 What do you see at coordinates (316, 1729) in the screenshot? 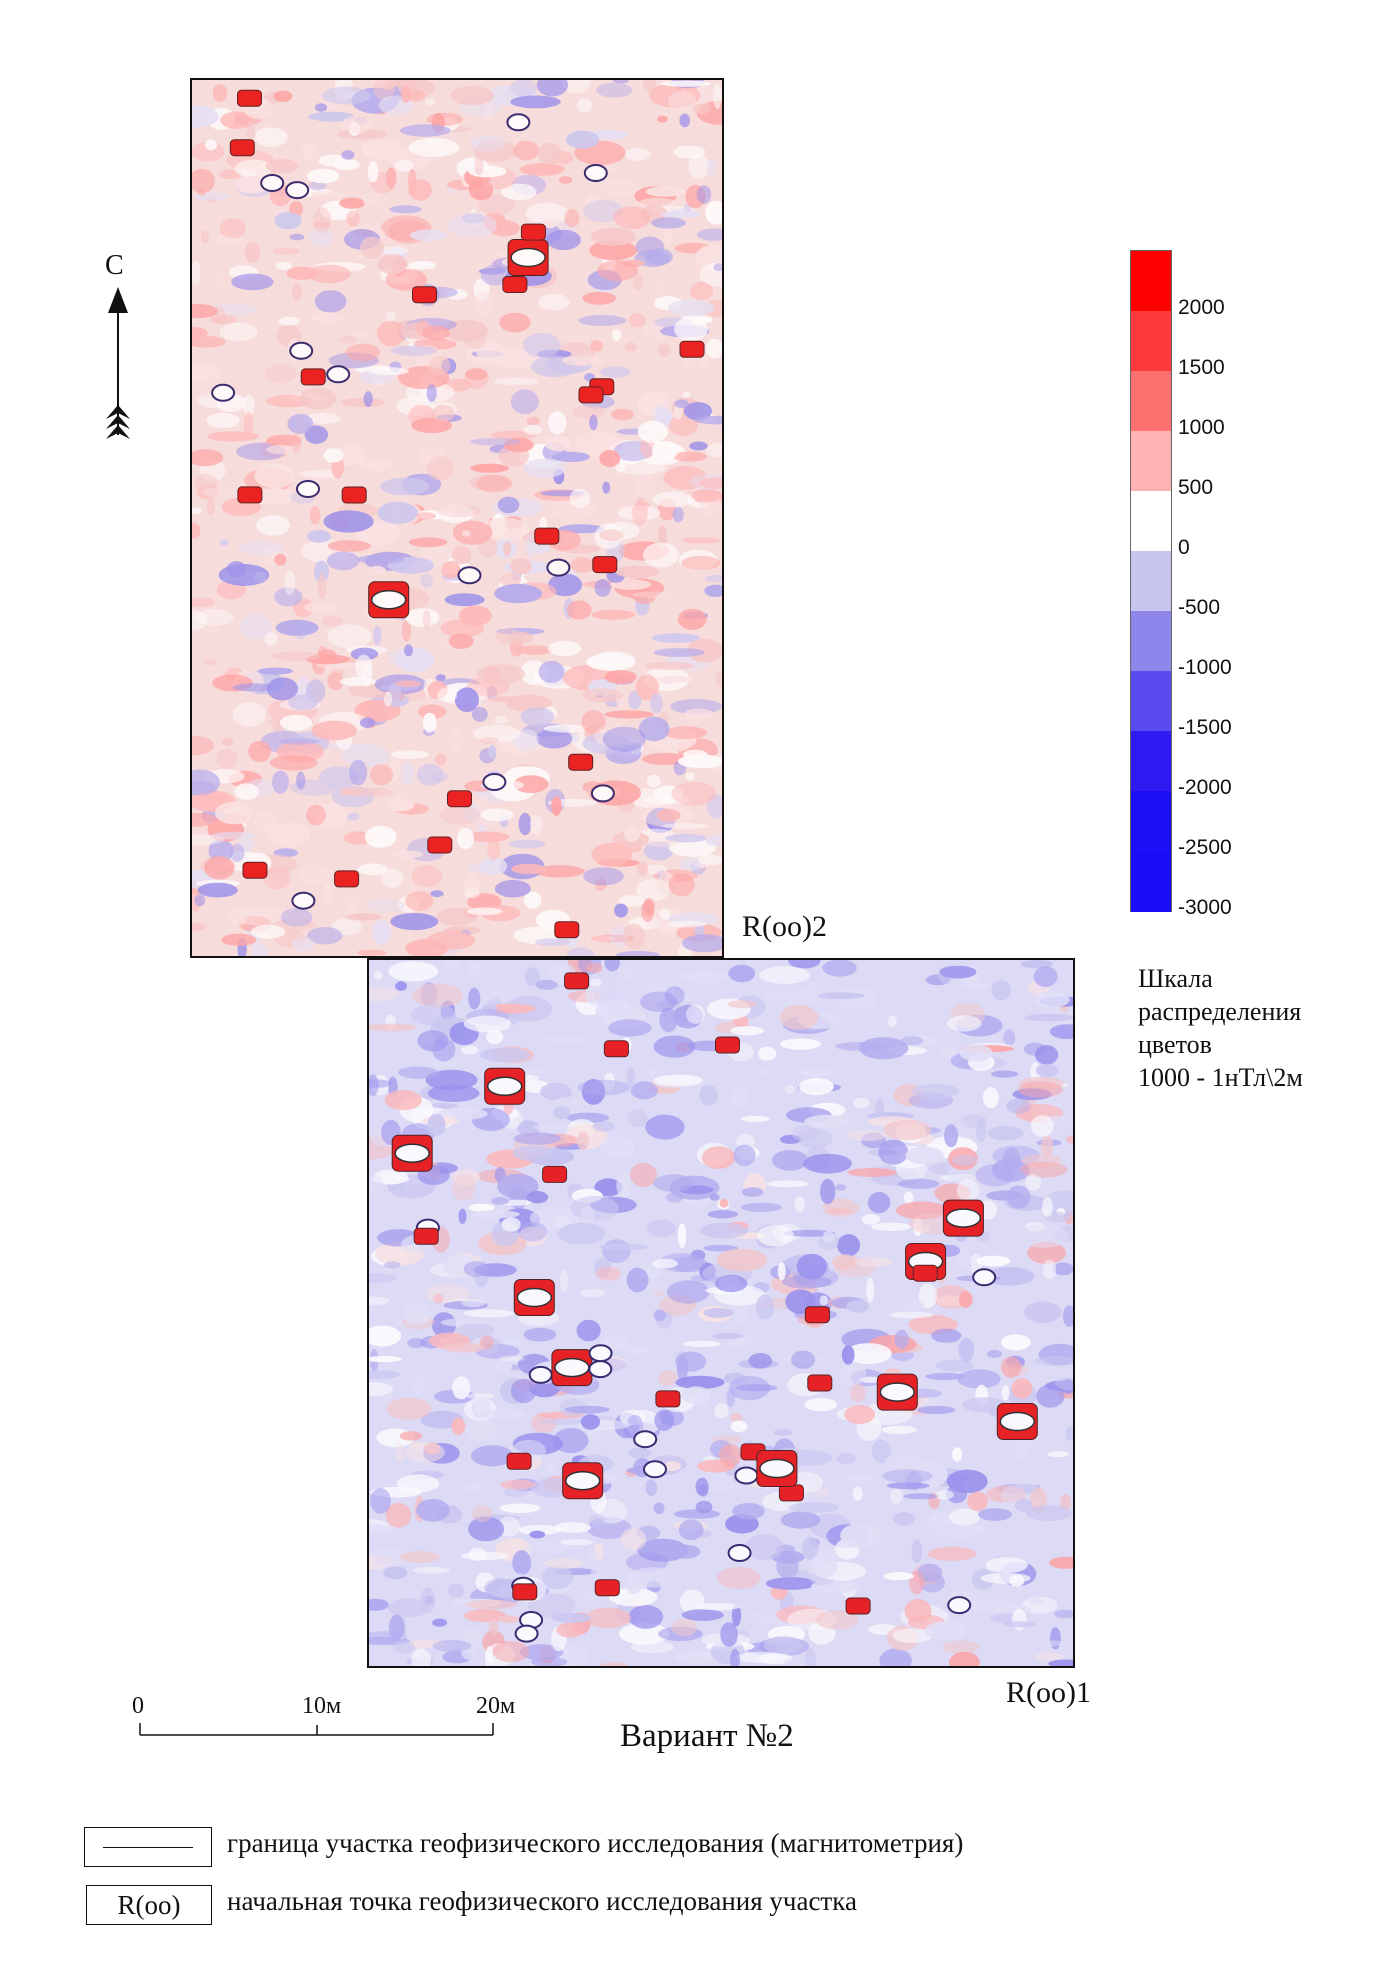
I see `scale-bar-line` at bounding box center [316, 1729].